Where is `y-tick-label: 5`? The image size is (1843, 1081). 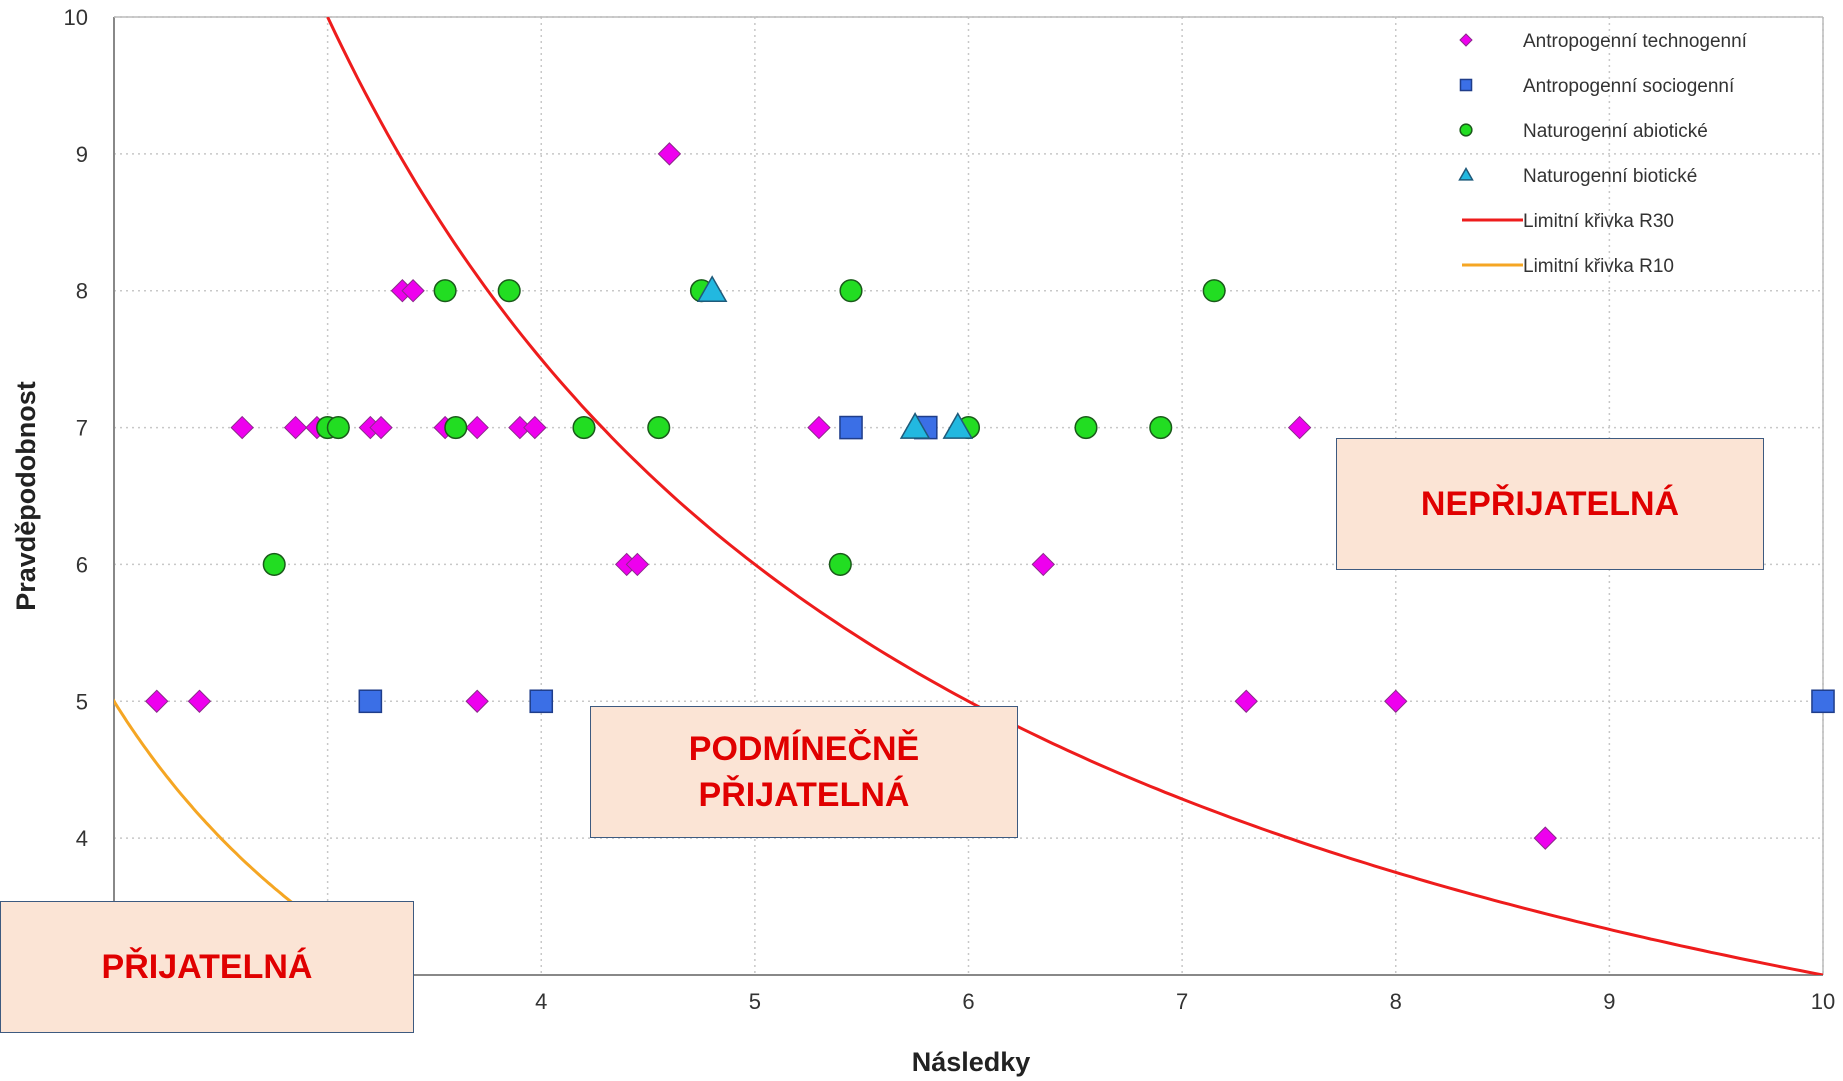
y-tick-label: 5 is located at coordinates (82, 701).